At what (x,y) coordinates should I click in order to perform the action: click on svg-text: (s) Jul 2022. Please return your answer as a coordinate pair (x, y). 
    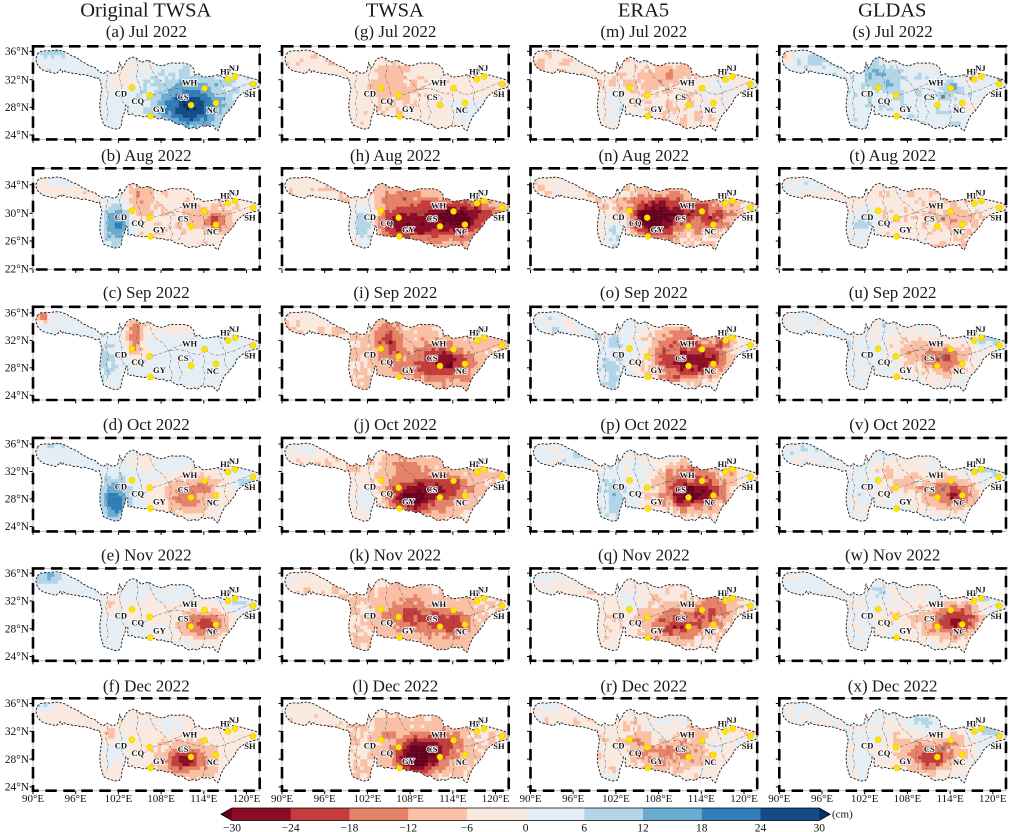
    Looking at the image, I should click on (893, 31).